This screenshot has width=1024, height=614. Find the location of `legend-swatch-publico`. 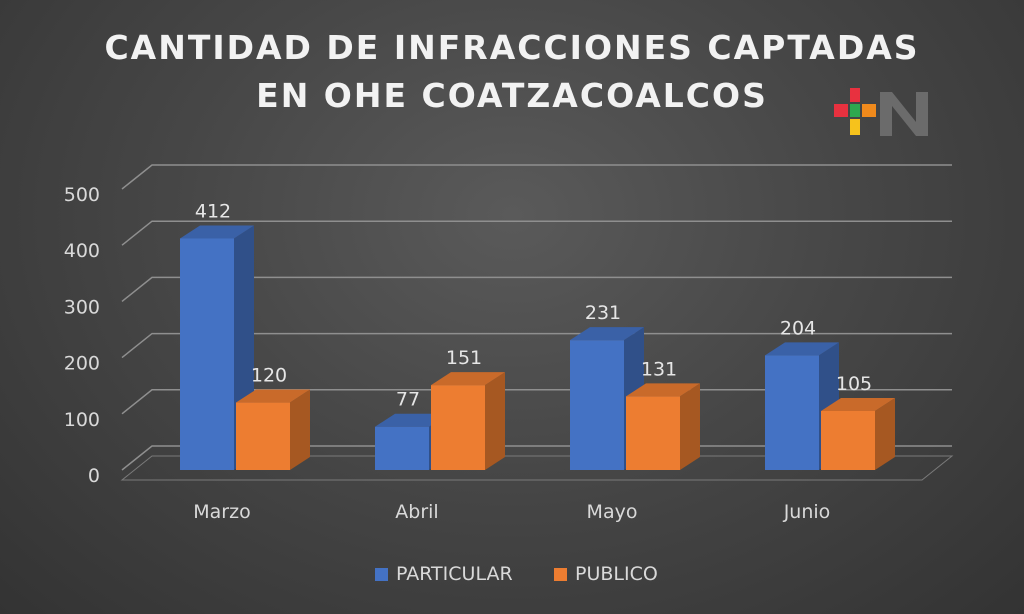

legend-swatch-publico is located at coordinates (560, 574).